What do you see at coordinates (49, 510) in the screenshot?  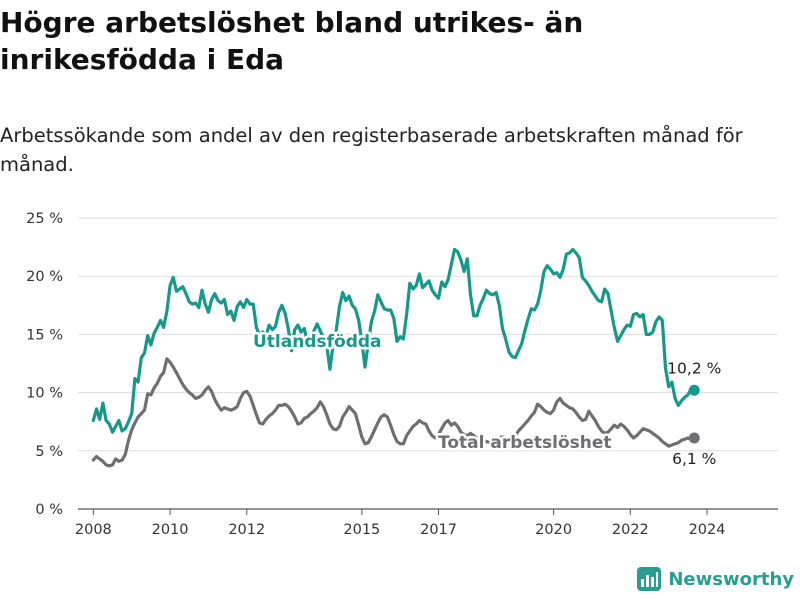 I see `y-tick-label: 0 %` at bounding box center [49, 510].